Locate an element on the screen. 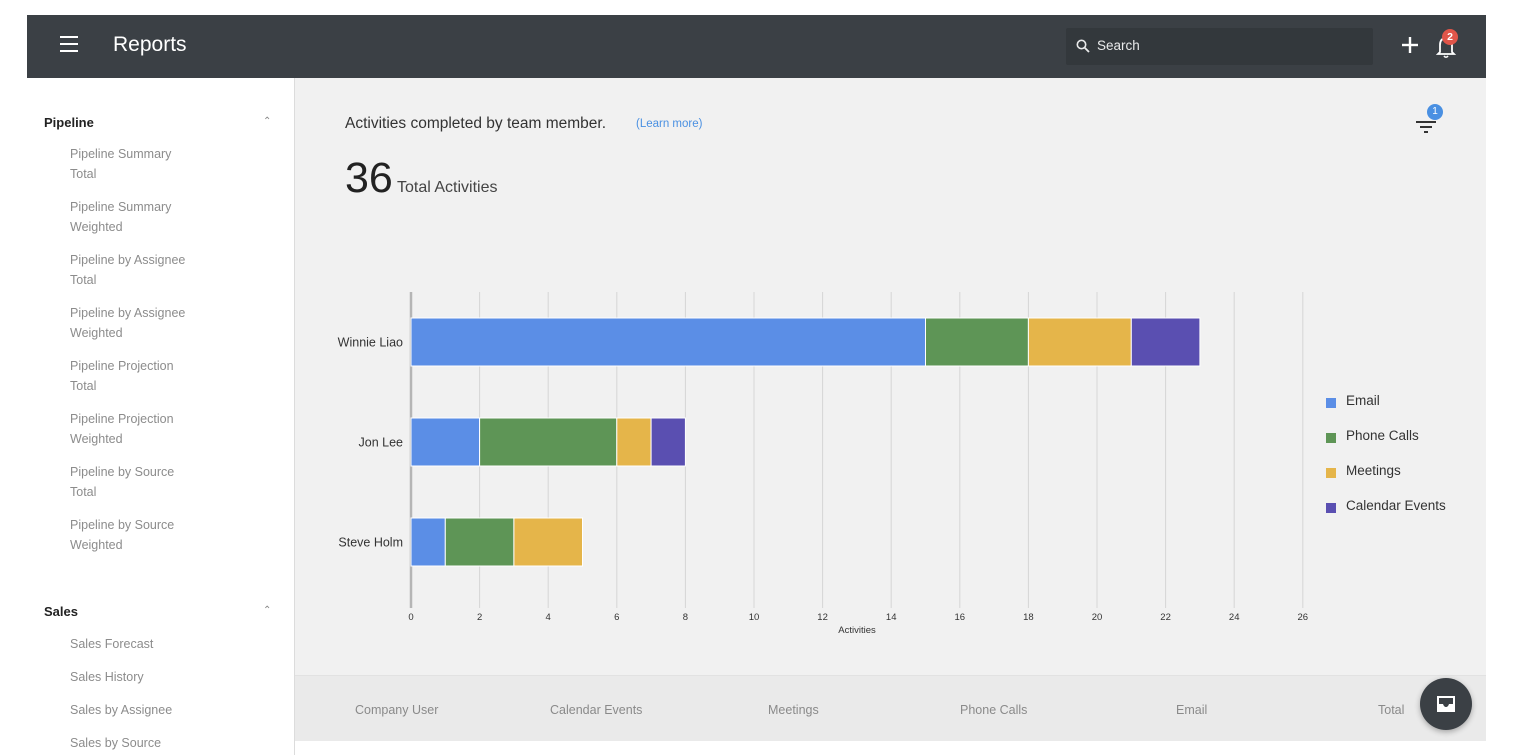  inbox-fab-button is located at coordinates (1446, 704).